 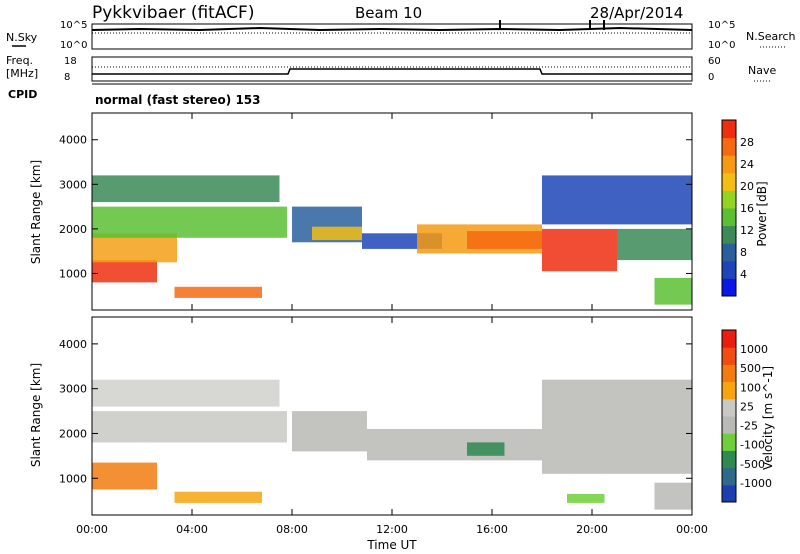 I want to click on date-label: 28/Apr/2014, so click(x=636, y=13).